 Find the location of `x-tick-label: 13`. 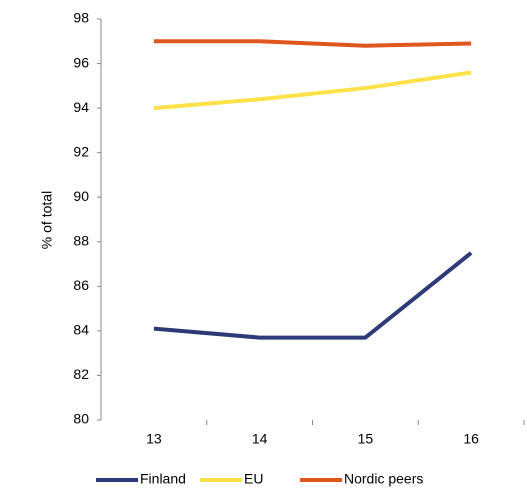

x-tick-label: 13 is located at coordinates (154, 439).